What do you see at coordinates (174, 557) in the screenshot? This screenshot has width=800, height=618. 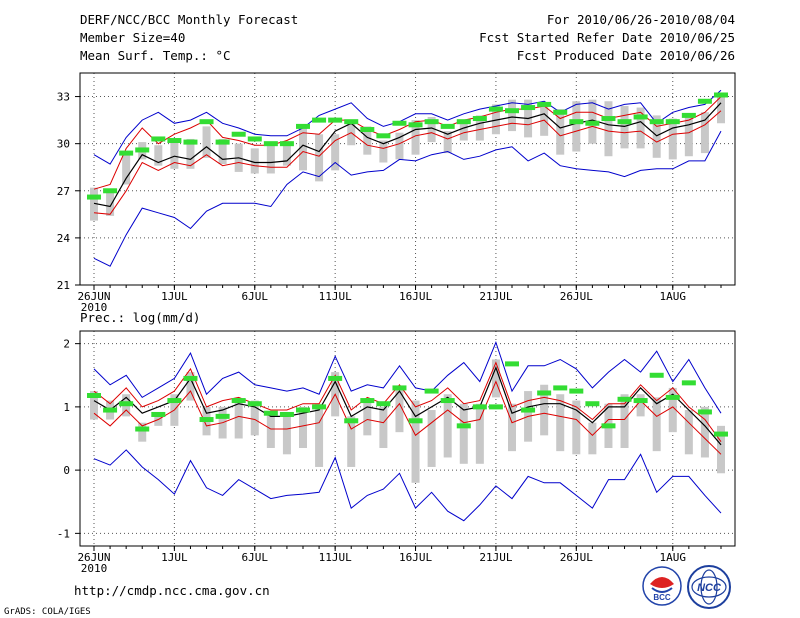 I see `x-tick-label: 1JUL` at bounding box center [174, 557].